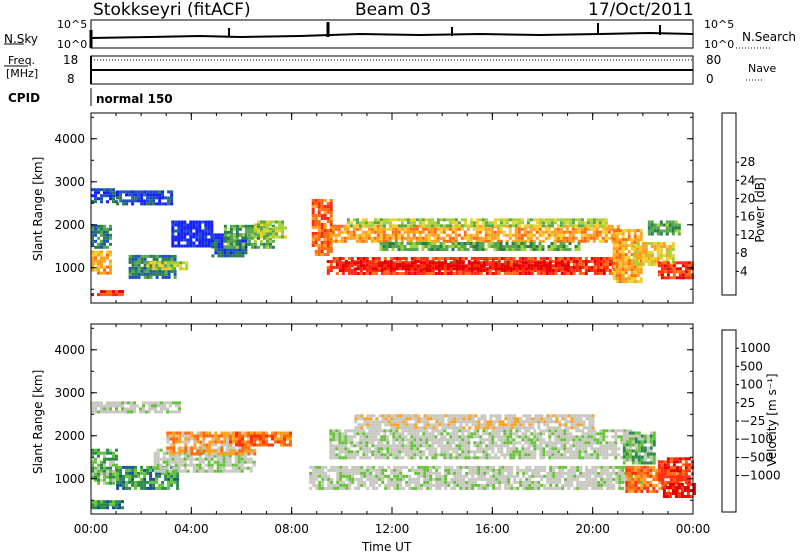 The width and height of the screenshot is (800, 554). I want to click on date-label: 17/Oct/2011, so click(641, 10).